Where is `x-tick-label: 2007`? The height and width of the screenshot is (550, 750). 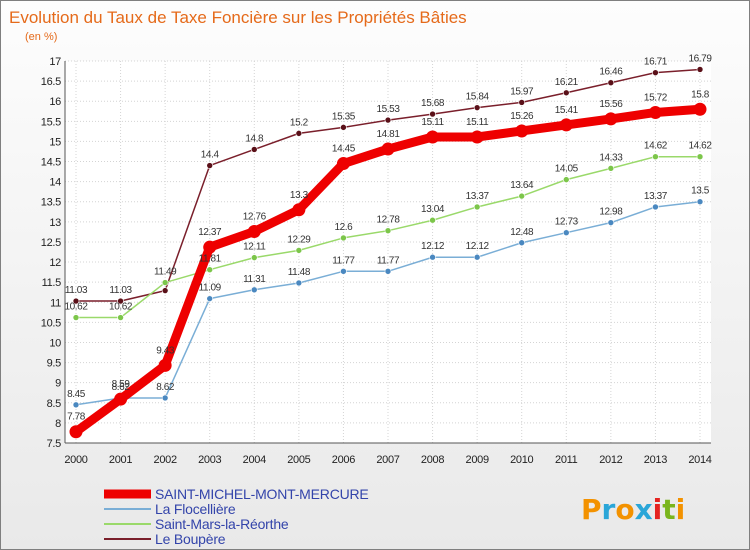
x-tick-label: 2007 is located at coordinates (387, 460).